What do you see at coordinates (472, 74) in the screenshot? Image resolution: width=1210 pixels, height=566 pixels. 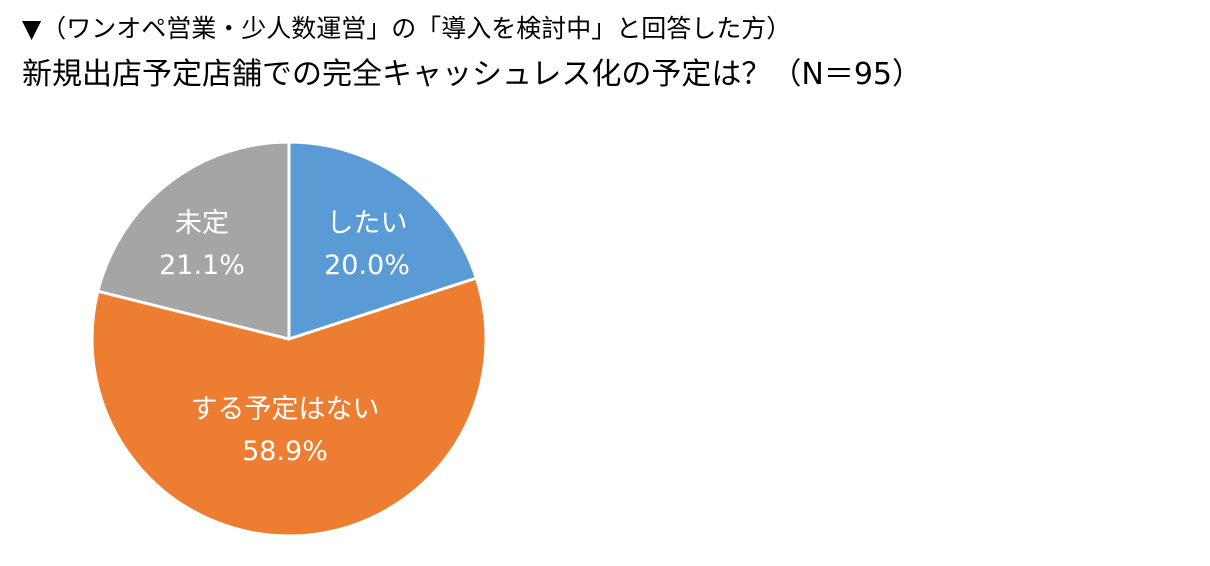 I see `chart-title: 新規出店予定店舗での完全キャッシュレス化の予定は？（N＝95）` at bounding box center [472, 74].